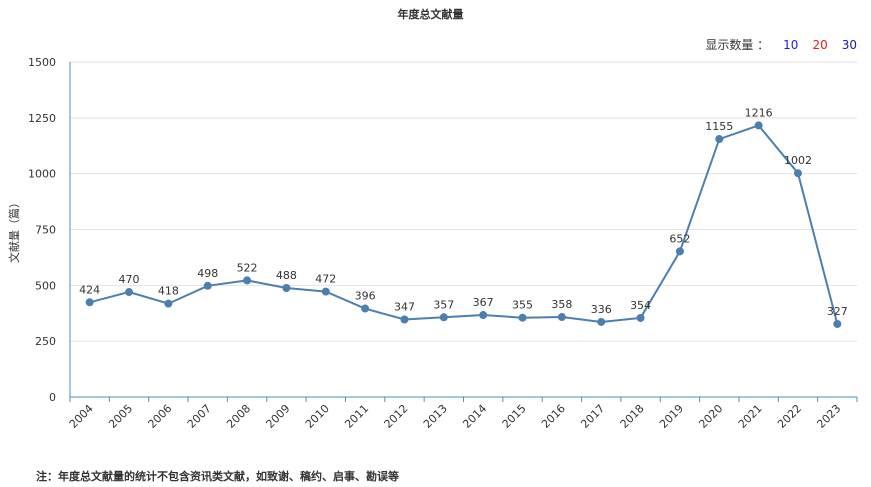  I want to click on data-label: 357, so click(443, 304).